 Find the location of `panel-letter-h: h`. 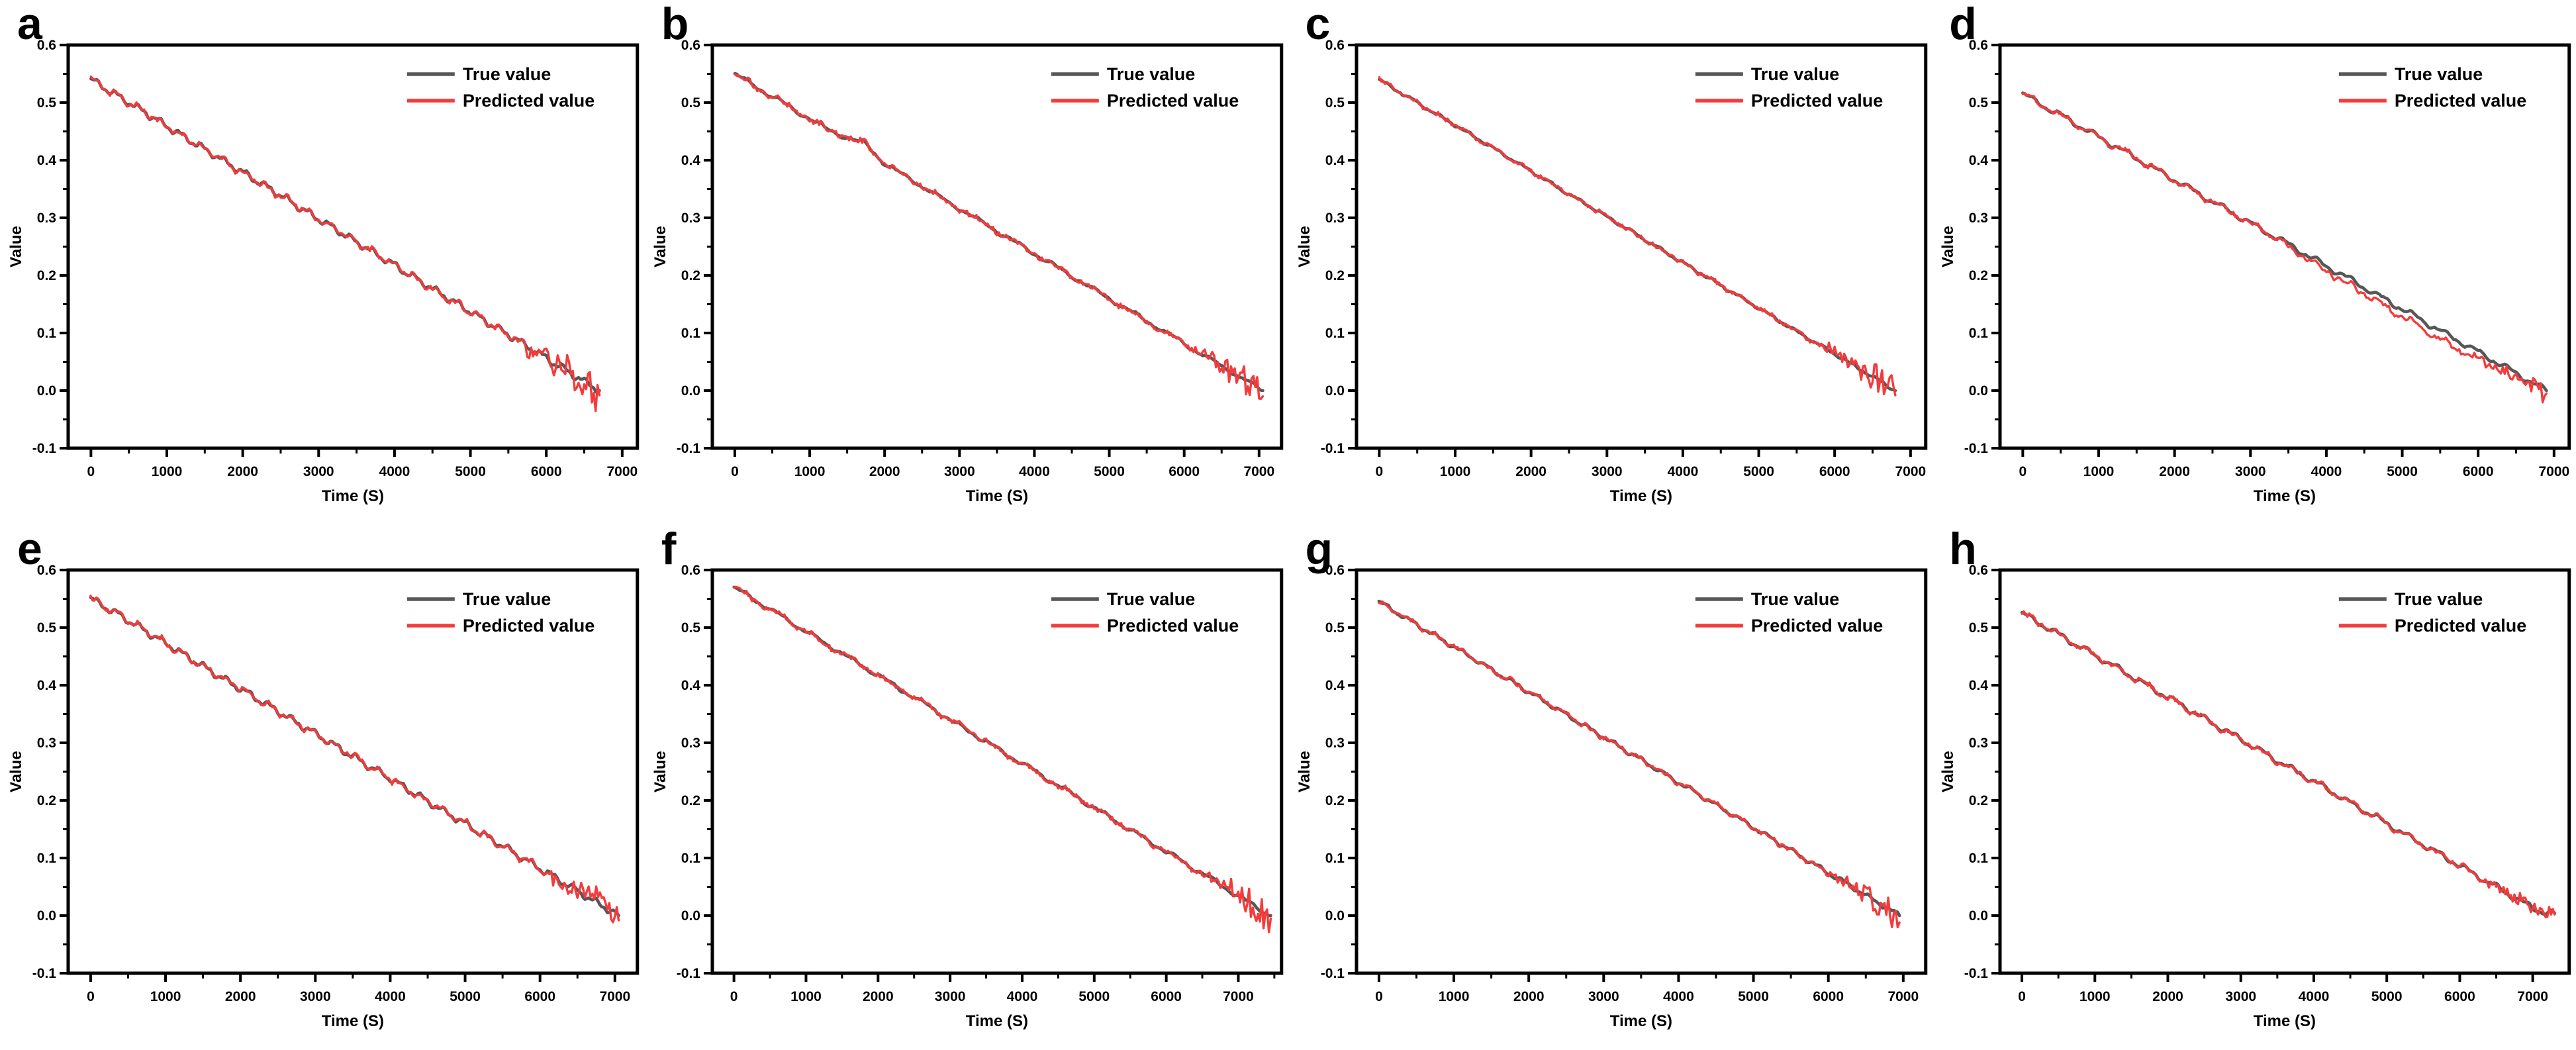

panel-letter-h: h is located at coordinates (1963, 549).